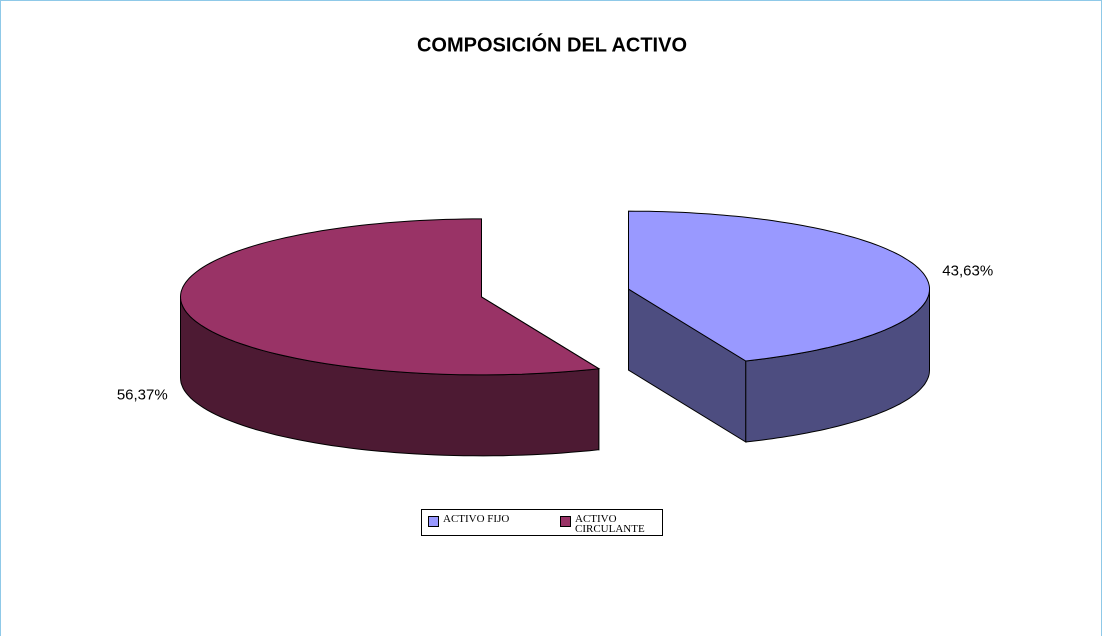  What do you see at coordinates (476, 519) in the screenshot?
I see `legend-label: ACTIVO FIJO` at bounding box center [476, 519].